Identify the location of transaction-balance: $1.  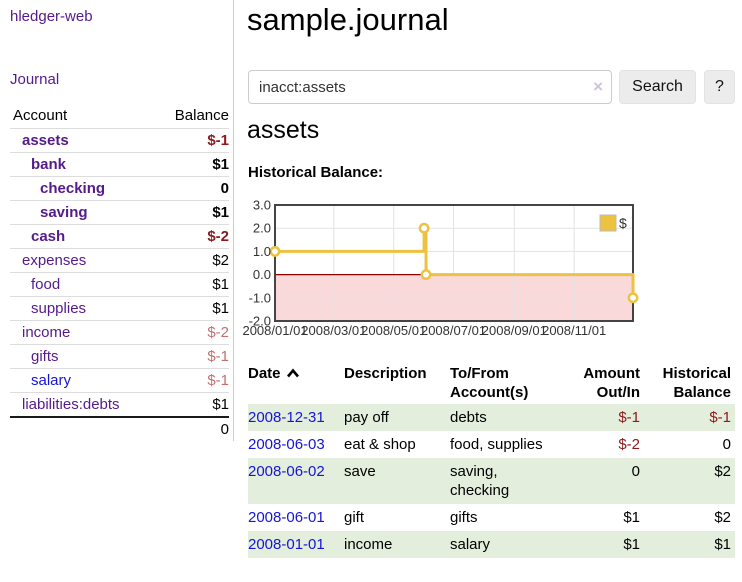
(722, 544).